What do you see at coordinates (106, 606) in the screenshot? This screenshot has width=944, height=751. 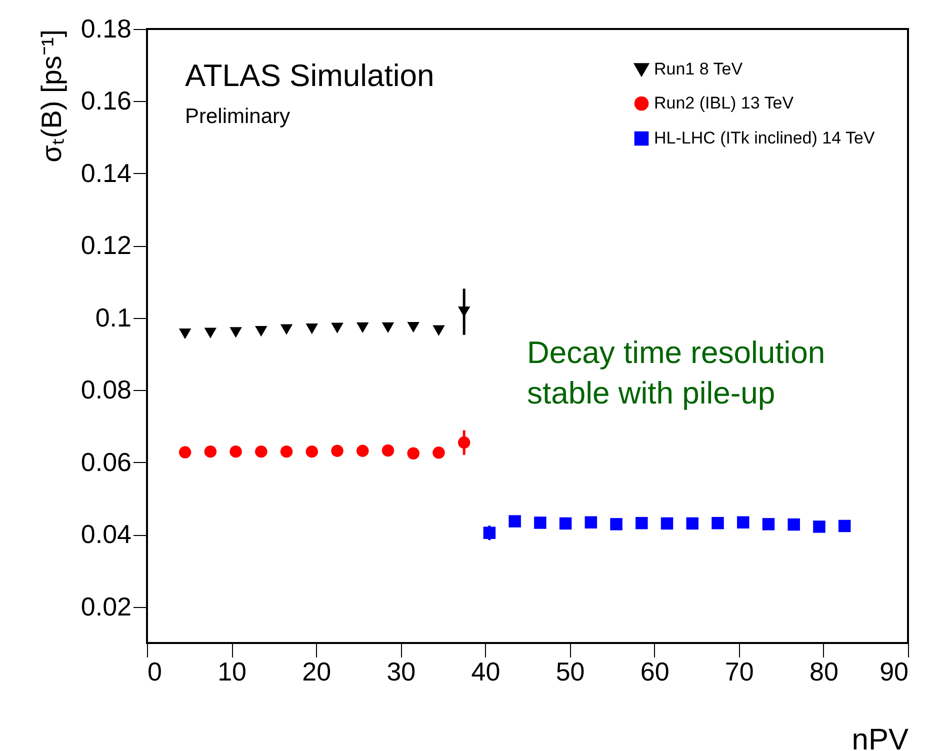 I see `y-tick-label: 0.02` at bounding box center [106, 606].